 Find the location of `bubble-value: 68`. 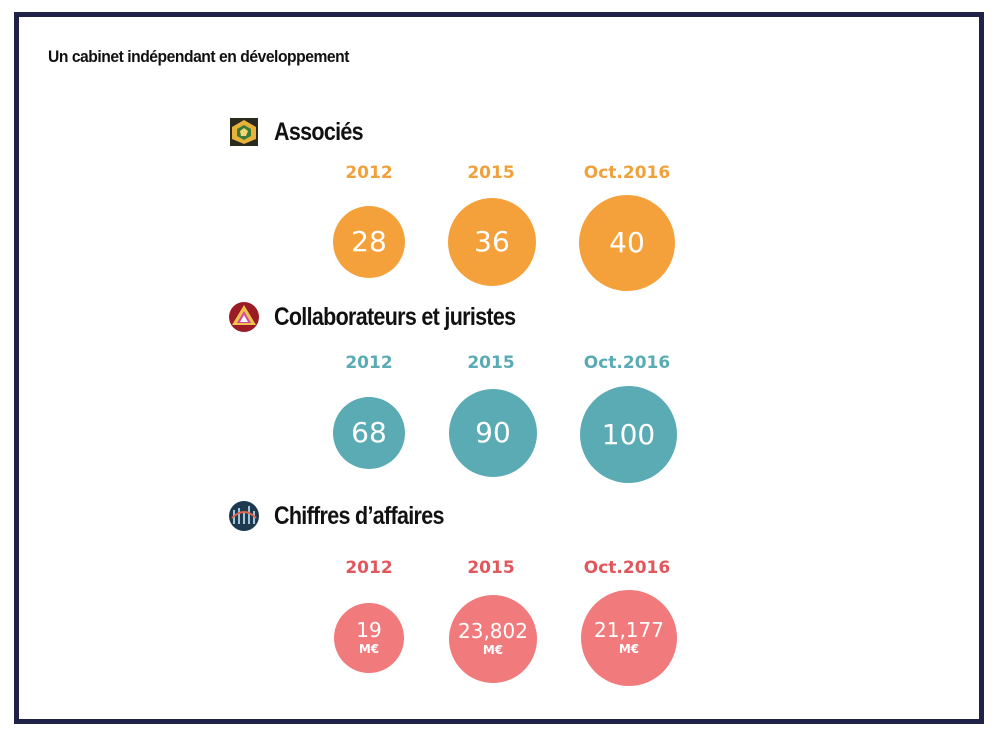

bubble-value: 68 is located at coordinates (369, 432).